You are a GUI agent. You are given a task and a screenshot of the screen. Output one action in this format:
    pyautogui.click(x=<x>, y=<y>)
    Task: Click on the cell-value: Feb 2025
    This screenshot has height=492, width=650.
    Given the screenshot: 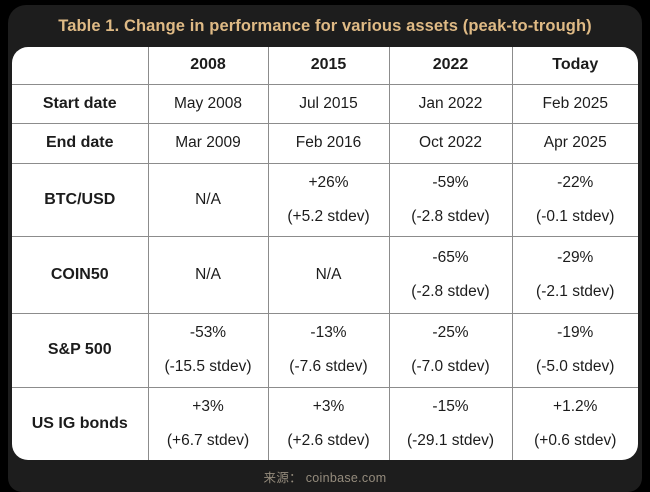 What is the action you would take?
    pyautogui.click(x=575, y=103)
    